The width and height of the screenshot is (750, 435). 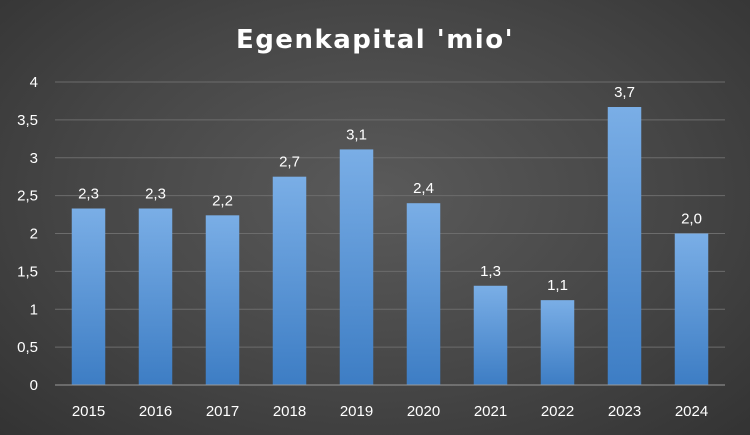 I want to click on y-tick-label: 4, so click(x=34, y=82).